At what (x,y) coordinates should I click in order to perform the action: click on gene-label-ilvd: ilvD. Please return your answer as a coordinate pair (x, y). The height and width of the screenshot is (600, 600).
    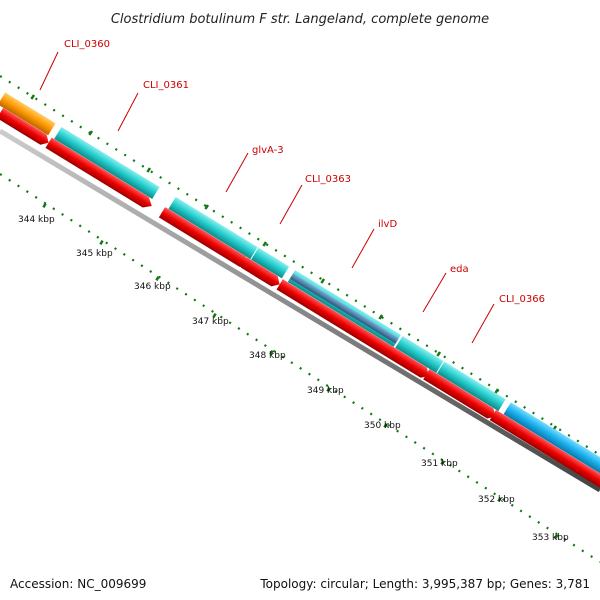
    Looking at the image, I should click on (387, 224).